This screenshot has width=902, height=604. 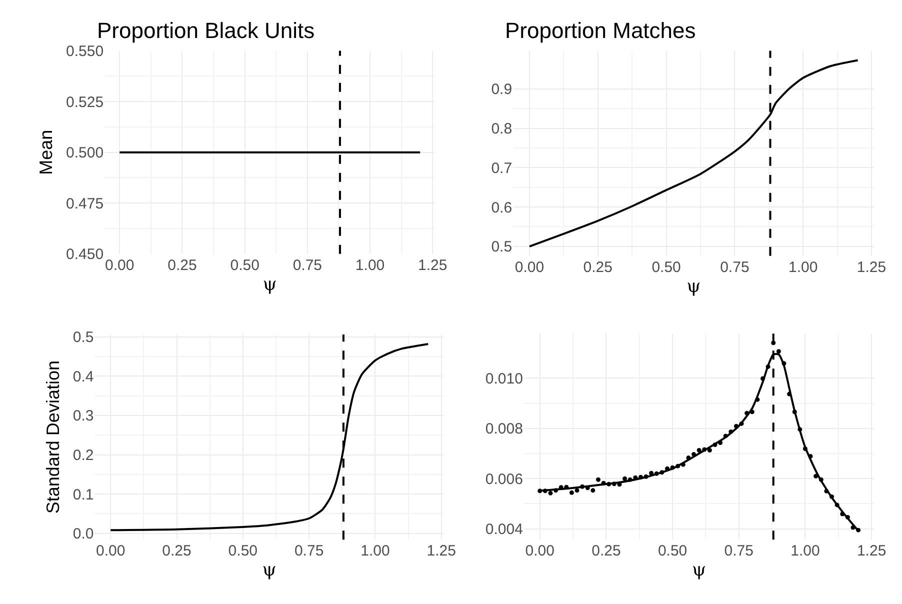 What do you see at coordinates (600, 30) in the screenshot?
I see `chart-title: Proportion Matches` at bounding box center [600, 30].